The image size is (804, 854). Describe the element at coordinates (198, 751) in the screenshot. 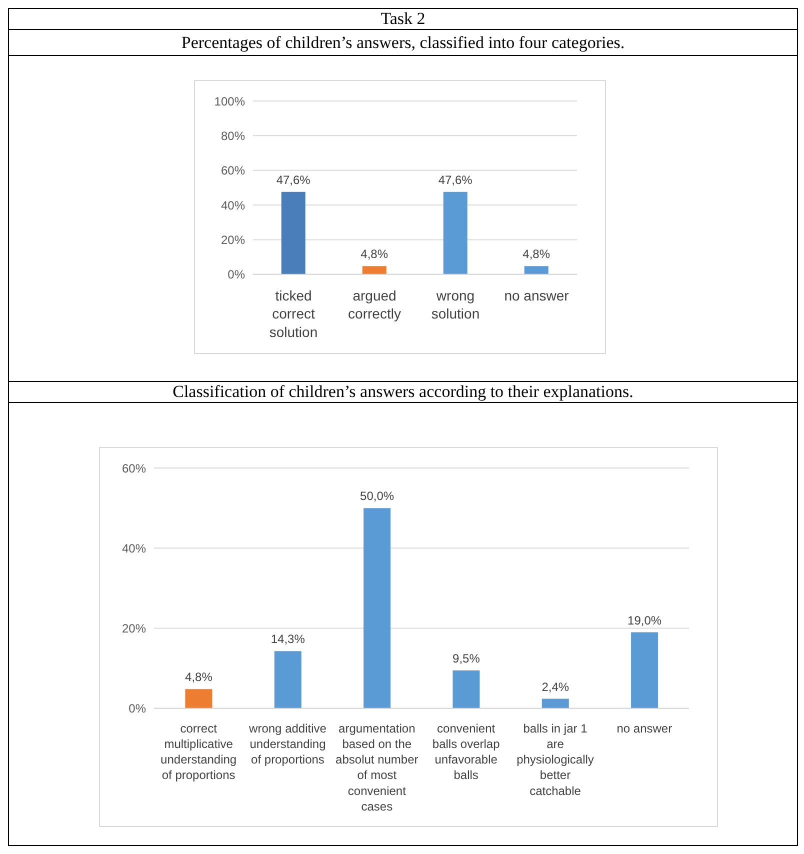

I see `x-tick-label: correct multiplicative understanding of proportions` at that location.